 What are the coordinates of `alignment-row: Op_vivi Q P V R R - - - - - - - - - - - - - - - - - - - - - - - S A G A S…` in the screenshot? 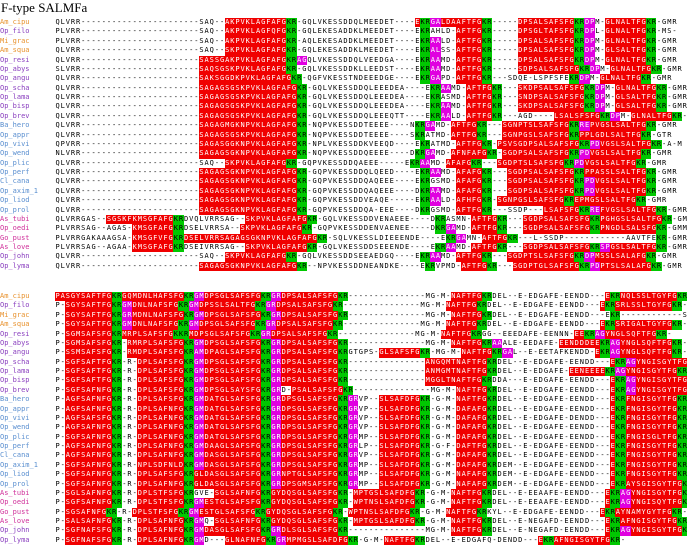 It's located at (343, 144).